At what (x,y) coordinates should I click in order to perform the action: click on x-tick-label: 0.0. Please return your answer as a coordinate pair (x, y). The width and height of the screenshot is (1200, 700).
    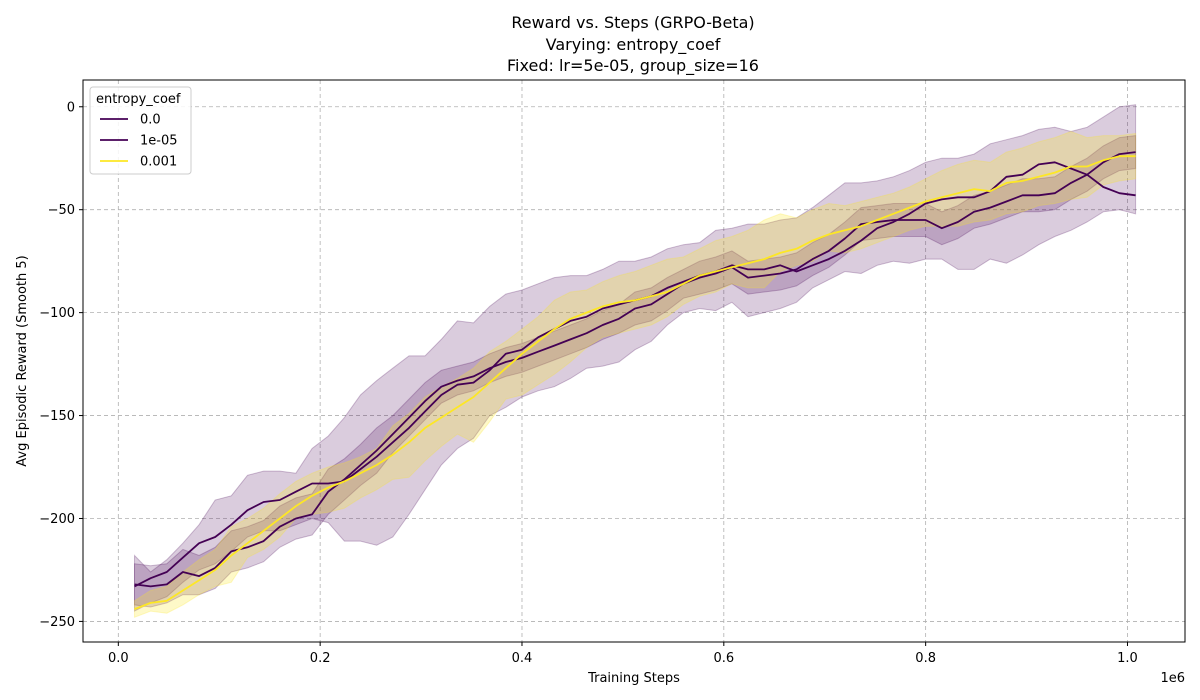
    Looking at the image, I should click on (118, 658).